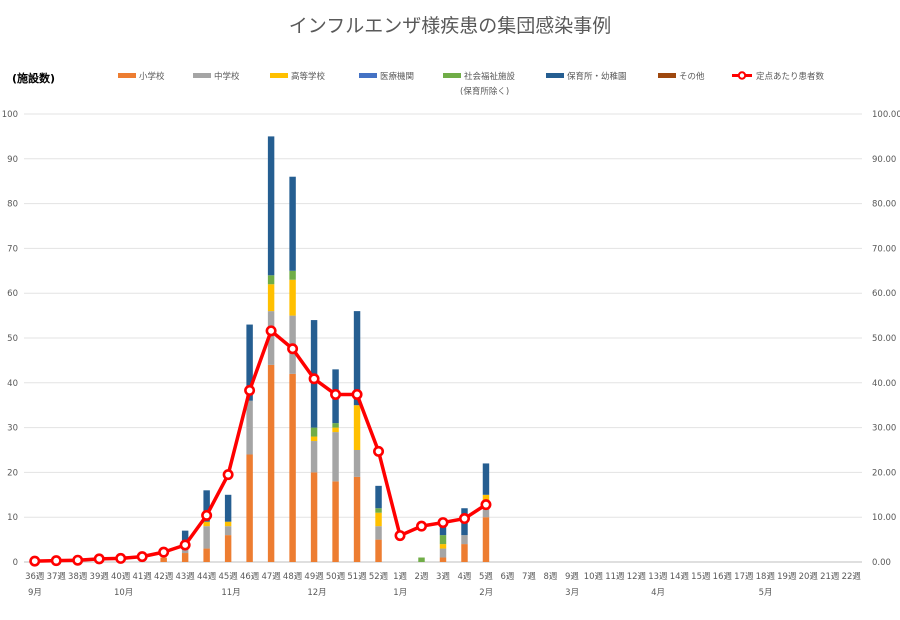  What do you see at coordinates (830, 577) in the screenshot?
I see `category-label: 21週` at bounding box center [830, 577].